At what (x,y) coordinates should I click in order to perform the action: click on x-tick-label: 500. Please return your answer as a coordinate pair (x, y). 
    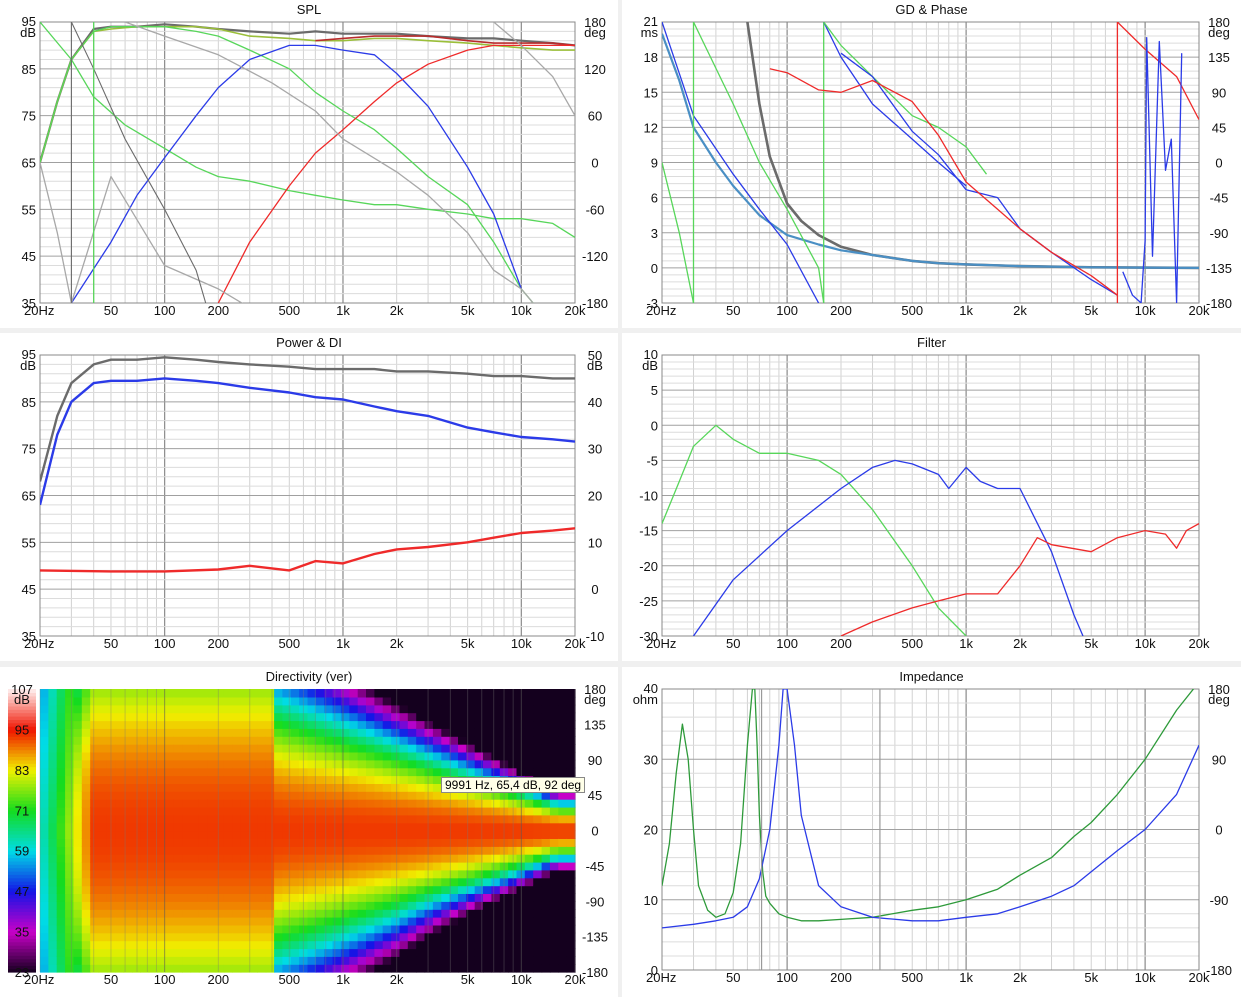
    Looking at the image, I should click on (289, 643).